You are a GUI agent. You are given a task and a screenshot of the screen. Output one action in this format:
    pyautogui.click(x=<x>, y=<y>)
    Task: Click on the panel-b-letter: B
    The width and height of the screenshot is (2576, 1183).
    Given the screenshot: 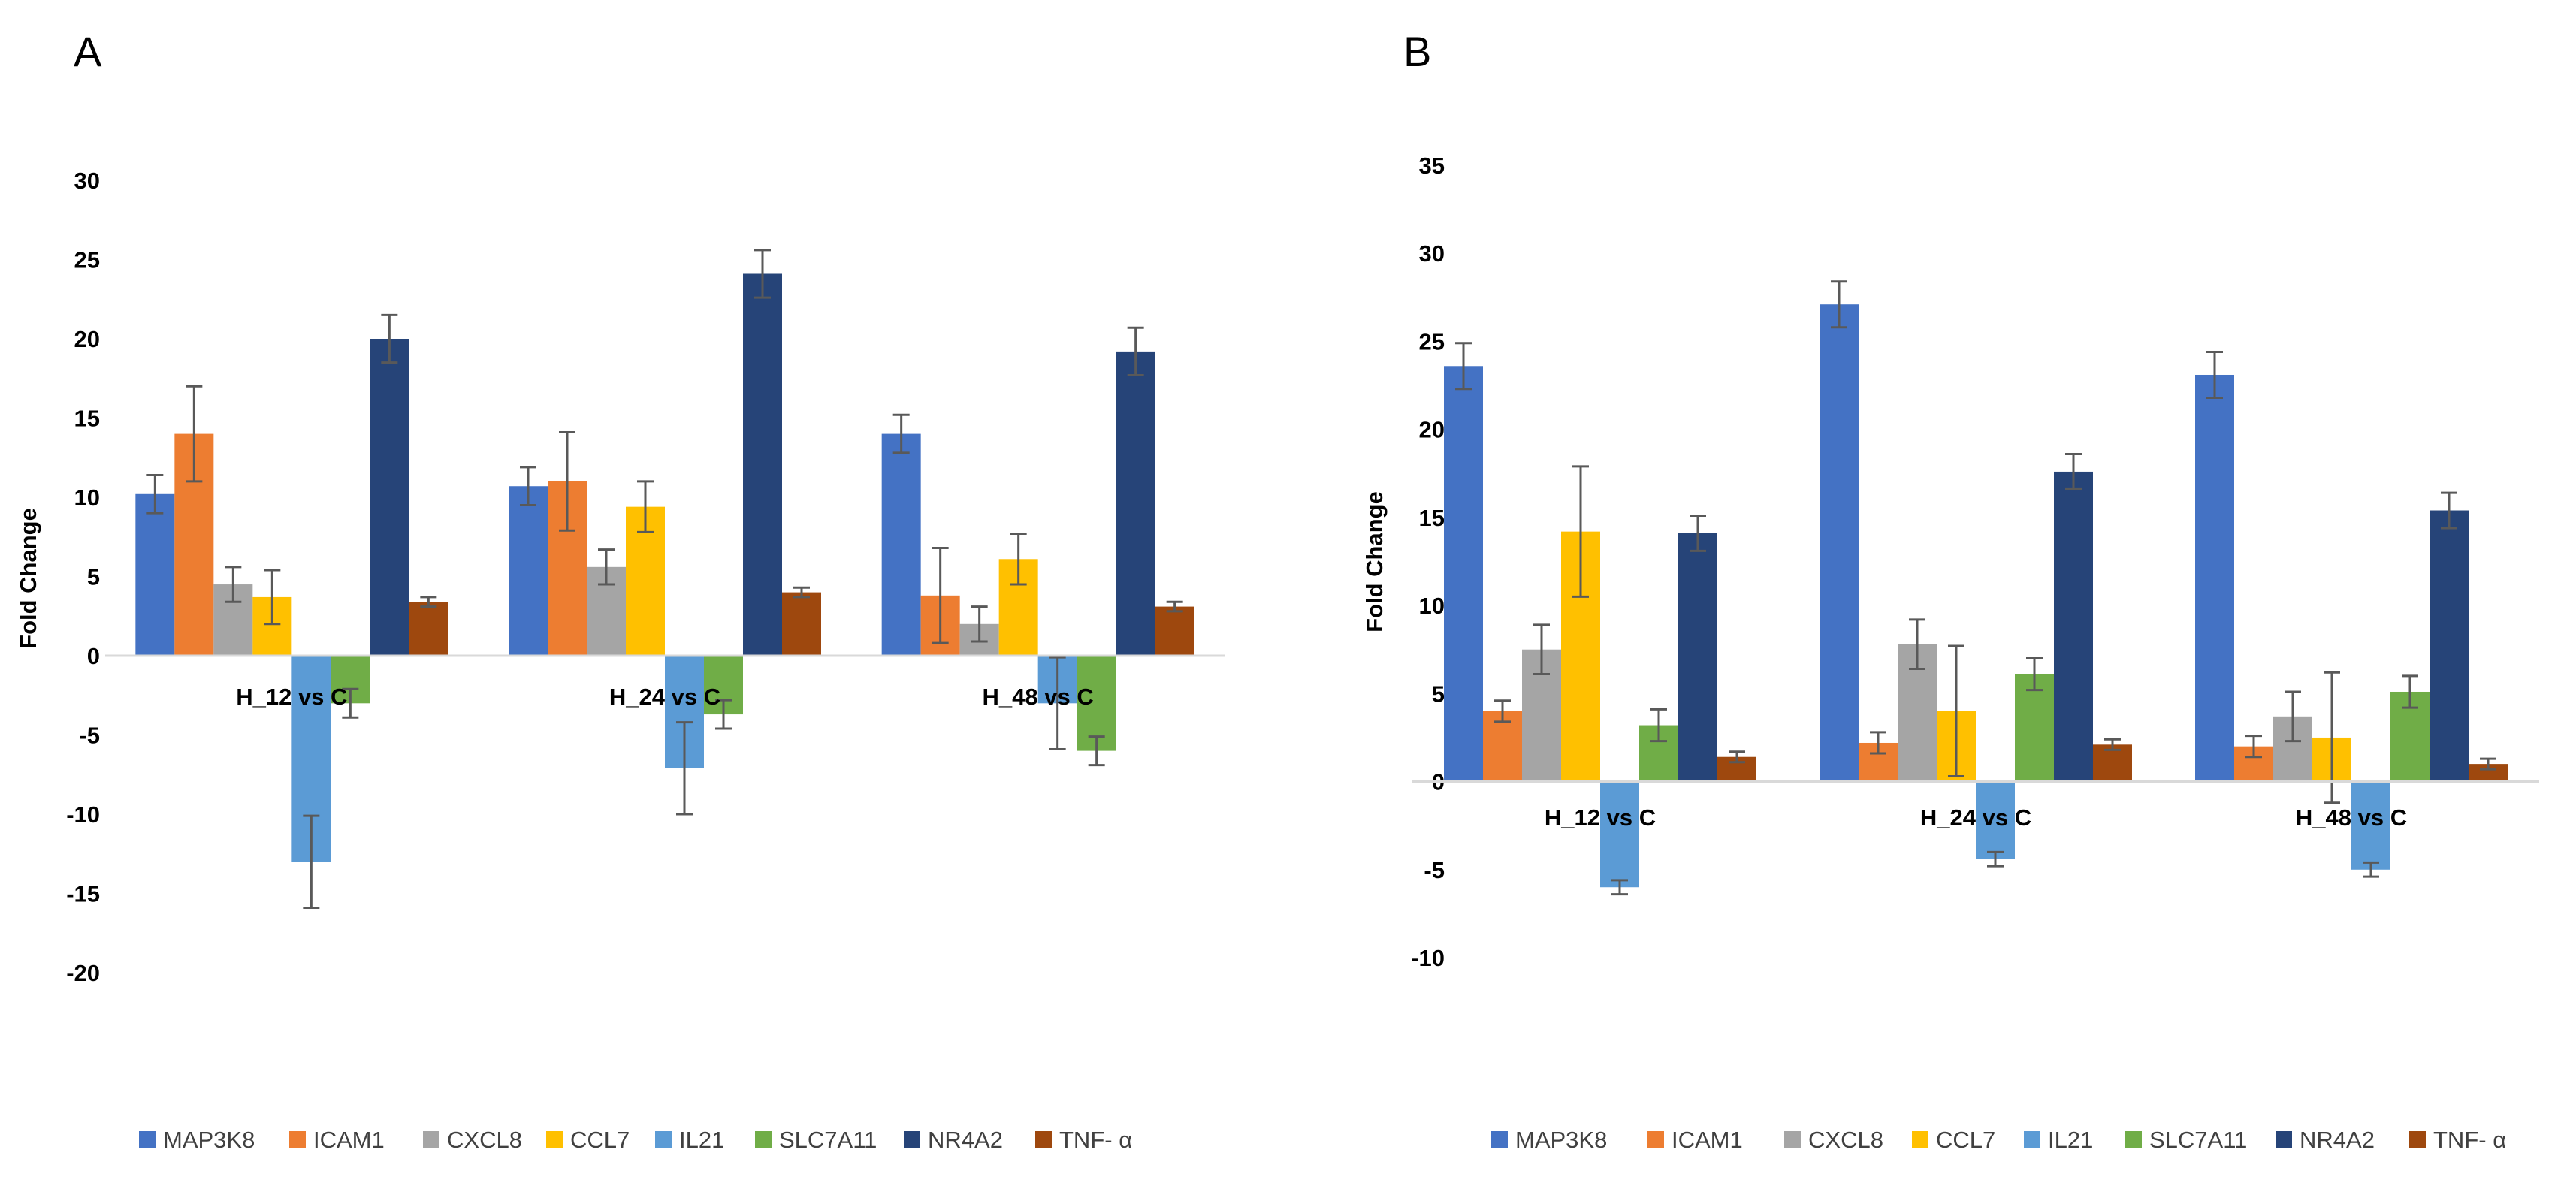 What is the action you would take?
    pyautogui.click(x=1417, y=51)
    